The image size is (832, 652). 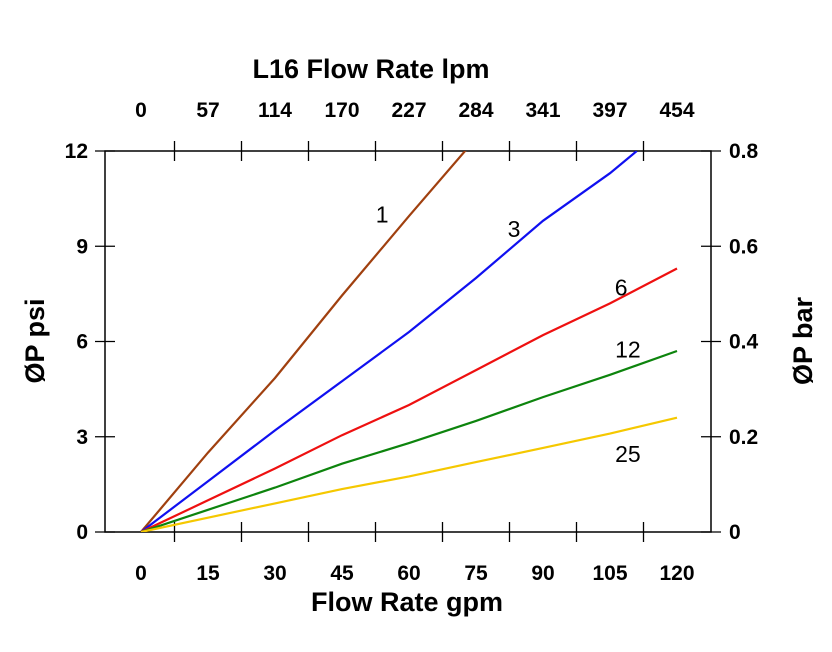 What do you see at coordinates (274, 573) in the screenshot?
I see `x-tick-label: 30` at bounding box center [274, 573].